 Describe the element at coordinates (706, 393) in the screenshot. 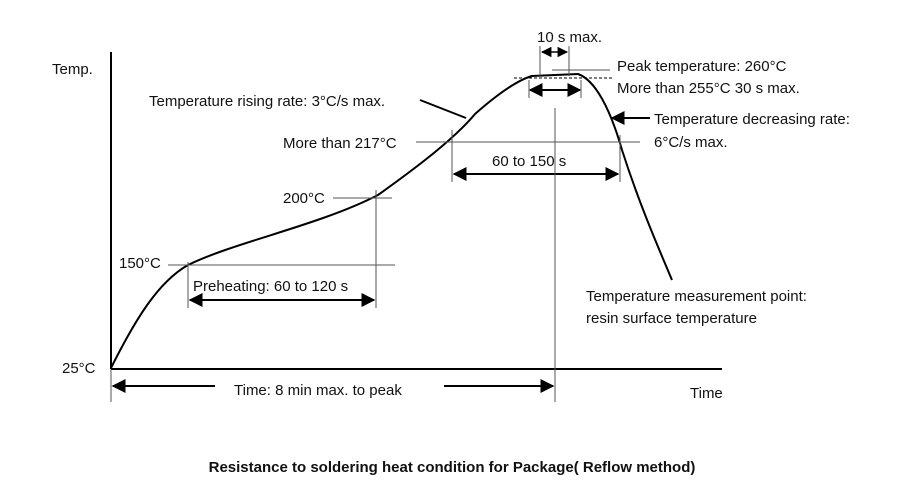

I see `x-axis-label: Time` at that location.